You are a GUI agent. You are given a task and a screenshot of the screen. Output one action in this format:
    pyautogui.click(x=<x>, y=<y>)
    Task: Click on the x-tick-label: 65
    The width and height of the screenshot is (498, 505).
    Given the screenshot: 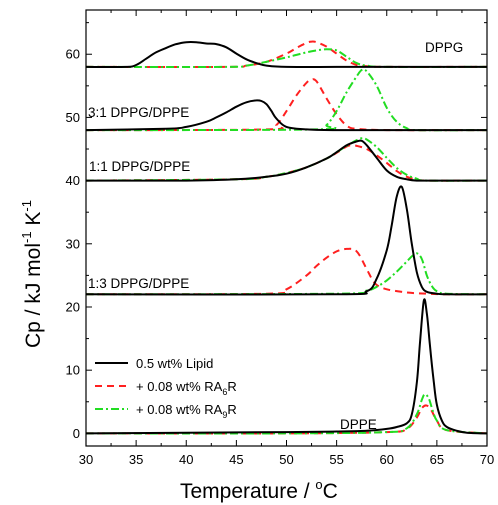 What is the action you would take?
    pyautogui.click(x=437, y=459)
    